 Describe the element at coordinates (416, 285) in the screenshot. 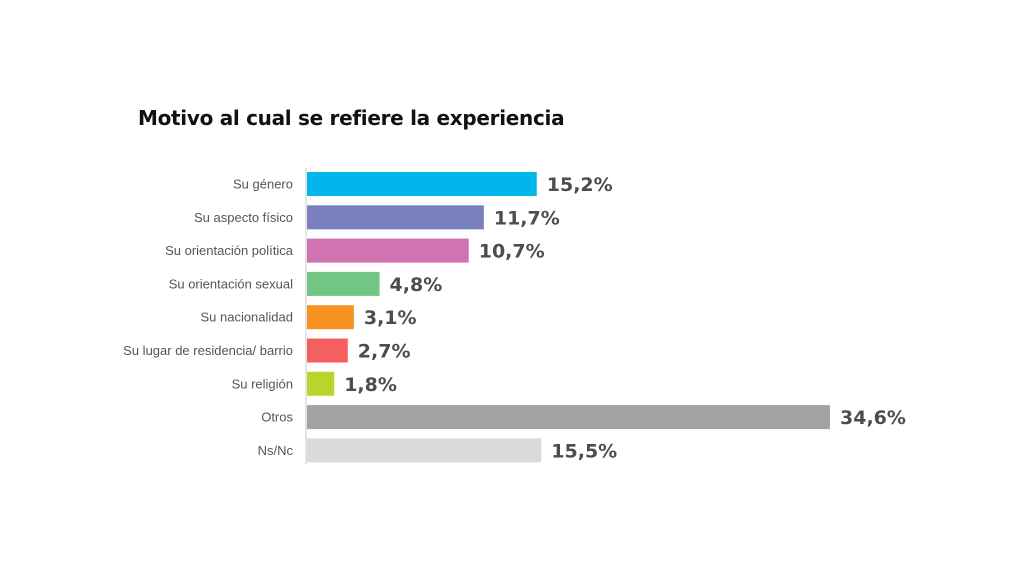

I see `value-label: 4,8%` at that location.